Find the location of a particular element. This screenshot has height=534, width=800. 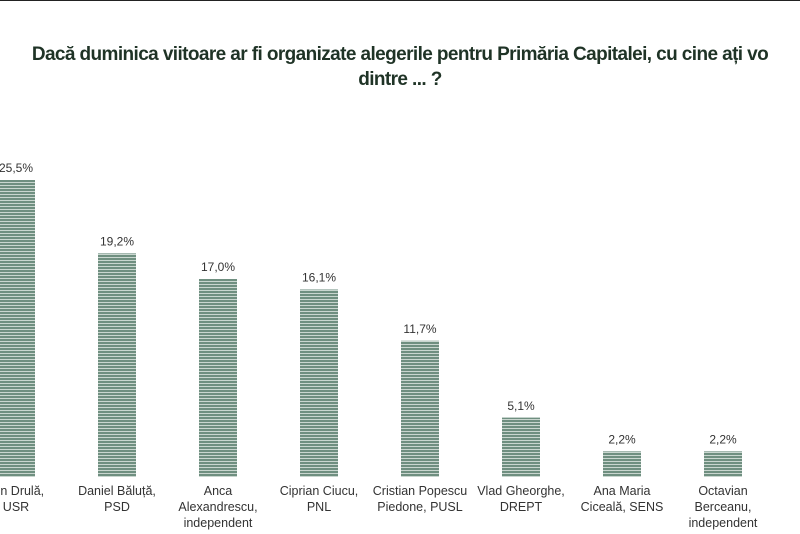

x-tick-label-line: Piedone, PUSL is located at coordinates (420, 507).